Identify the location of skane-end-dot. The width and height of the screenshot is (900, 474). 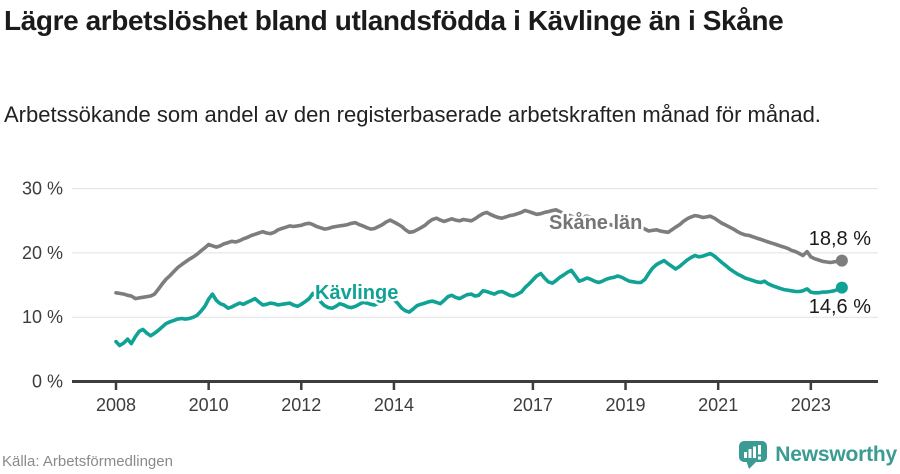
(841, 260).